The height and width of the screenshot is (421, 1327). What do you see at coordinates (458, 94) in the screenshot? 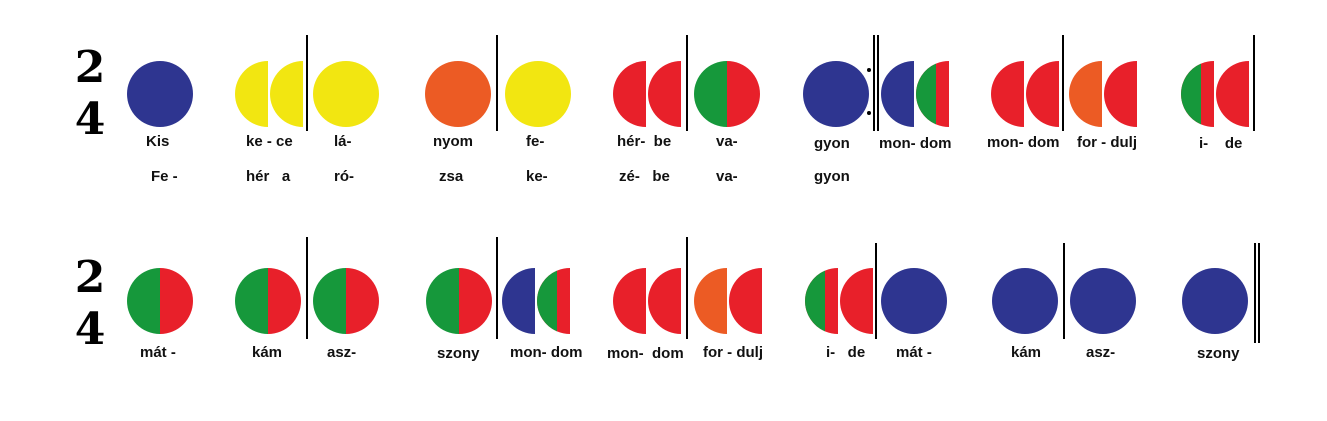
I see `note-full-orange` at bounding box center [458, 94].